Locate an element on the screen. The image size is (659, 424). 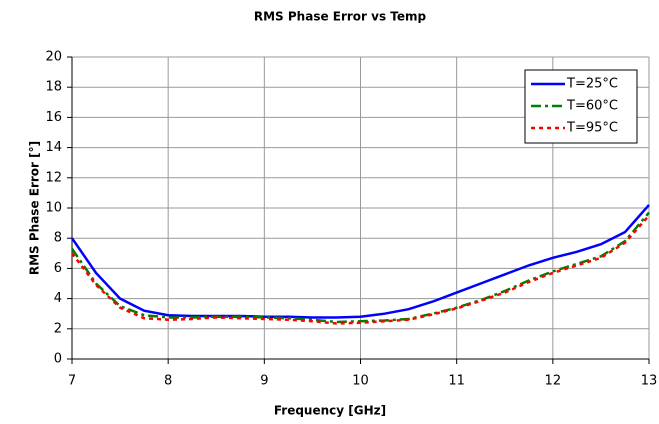
y-tick-label: 12 is located at coordinates (53, 177).